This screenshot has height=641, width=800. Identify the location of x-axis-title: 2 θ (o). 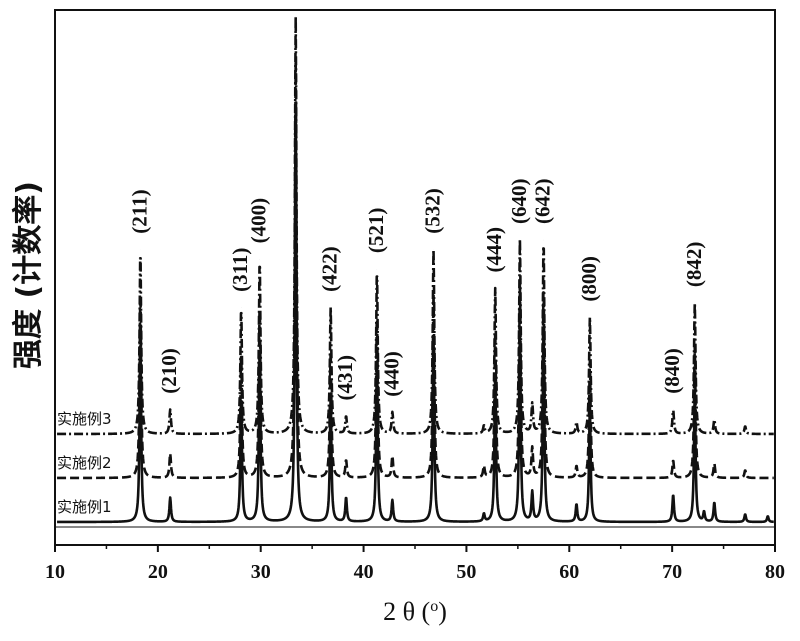
(415, 611).